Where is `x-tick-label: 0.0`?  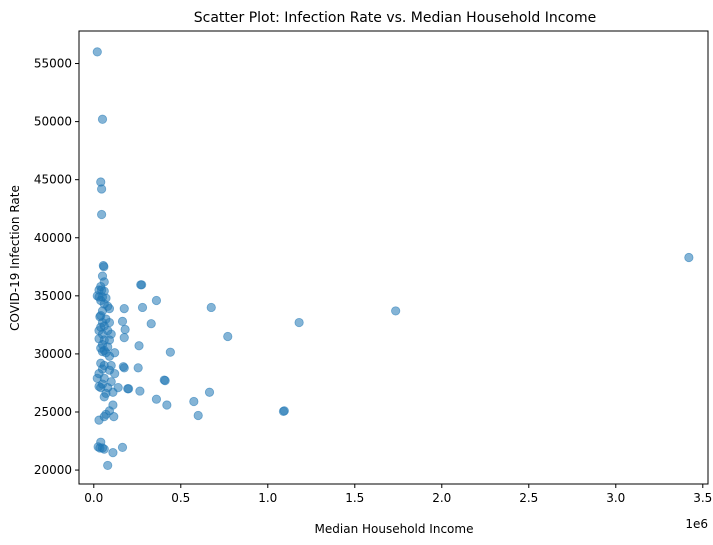
x-tick-label: 0.0 is located at coordinates (93, 498).